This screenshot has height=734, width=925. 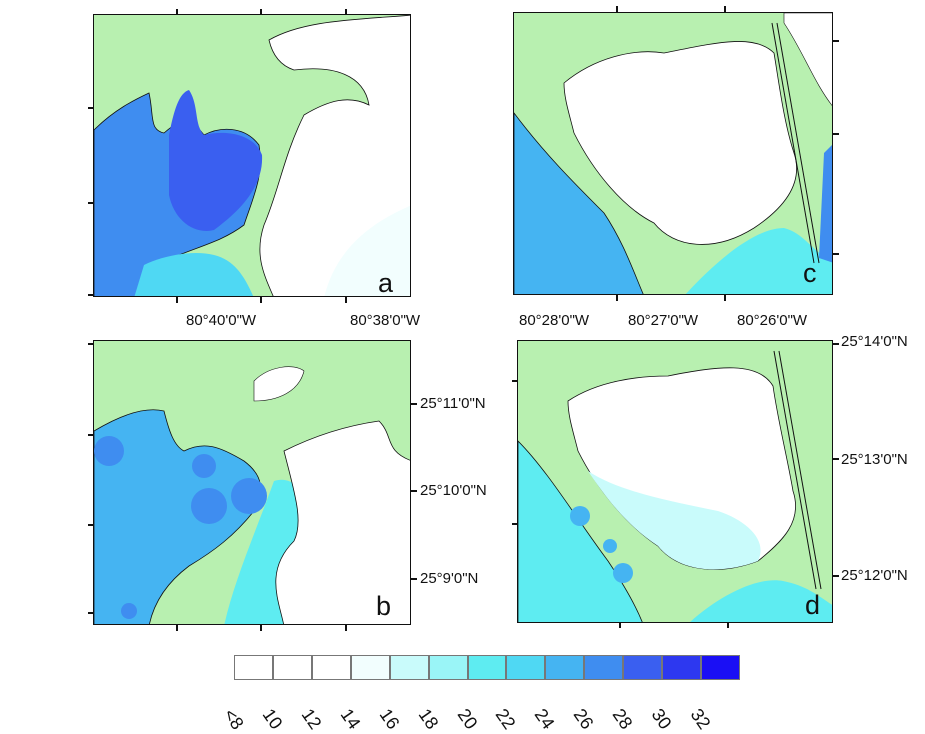 What do you see at coordinates (673, 153) in the screenshot?
I see `map-panel-c` at bounding box center [673, 153].